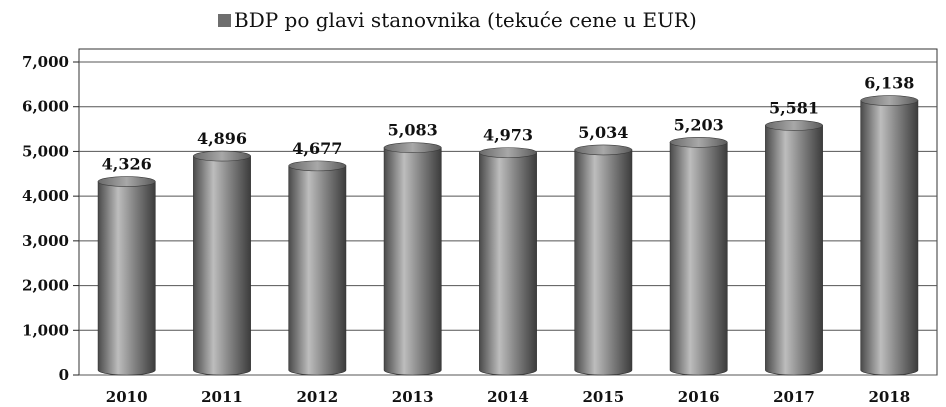 The image size is (946, 407). I want to click on data-label: 5,034, so click(603, 132).